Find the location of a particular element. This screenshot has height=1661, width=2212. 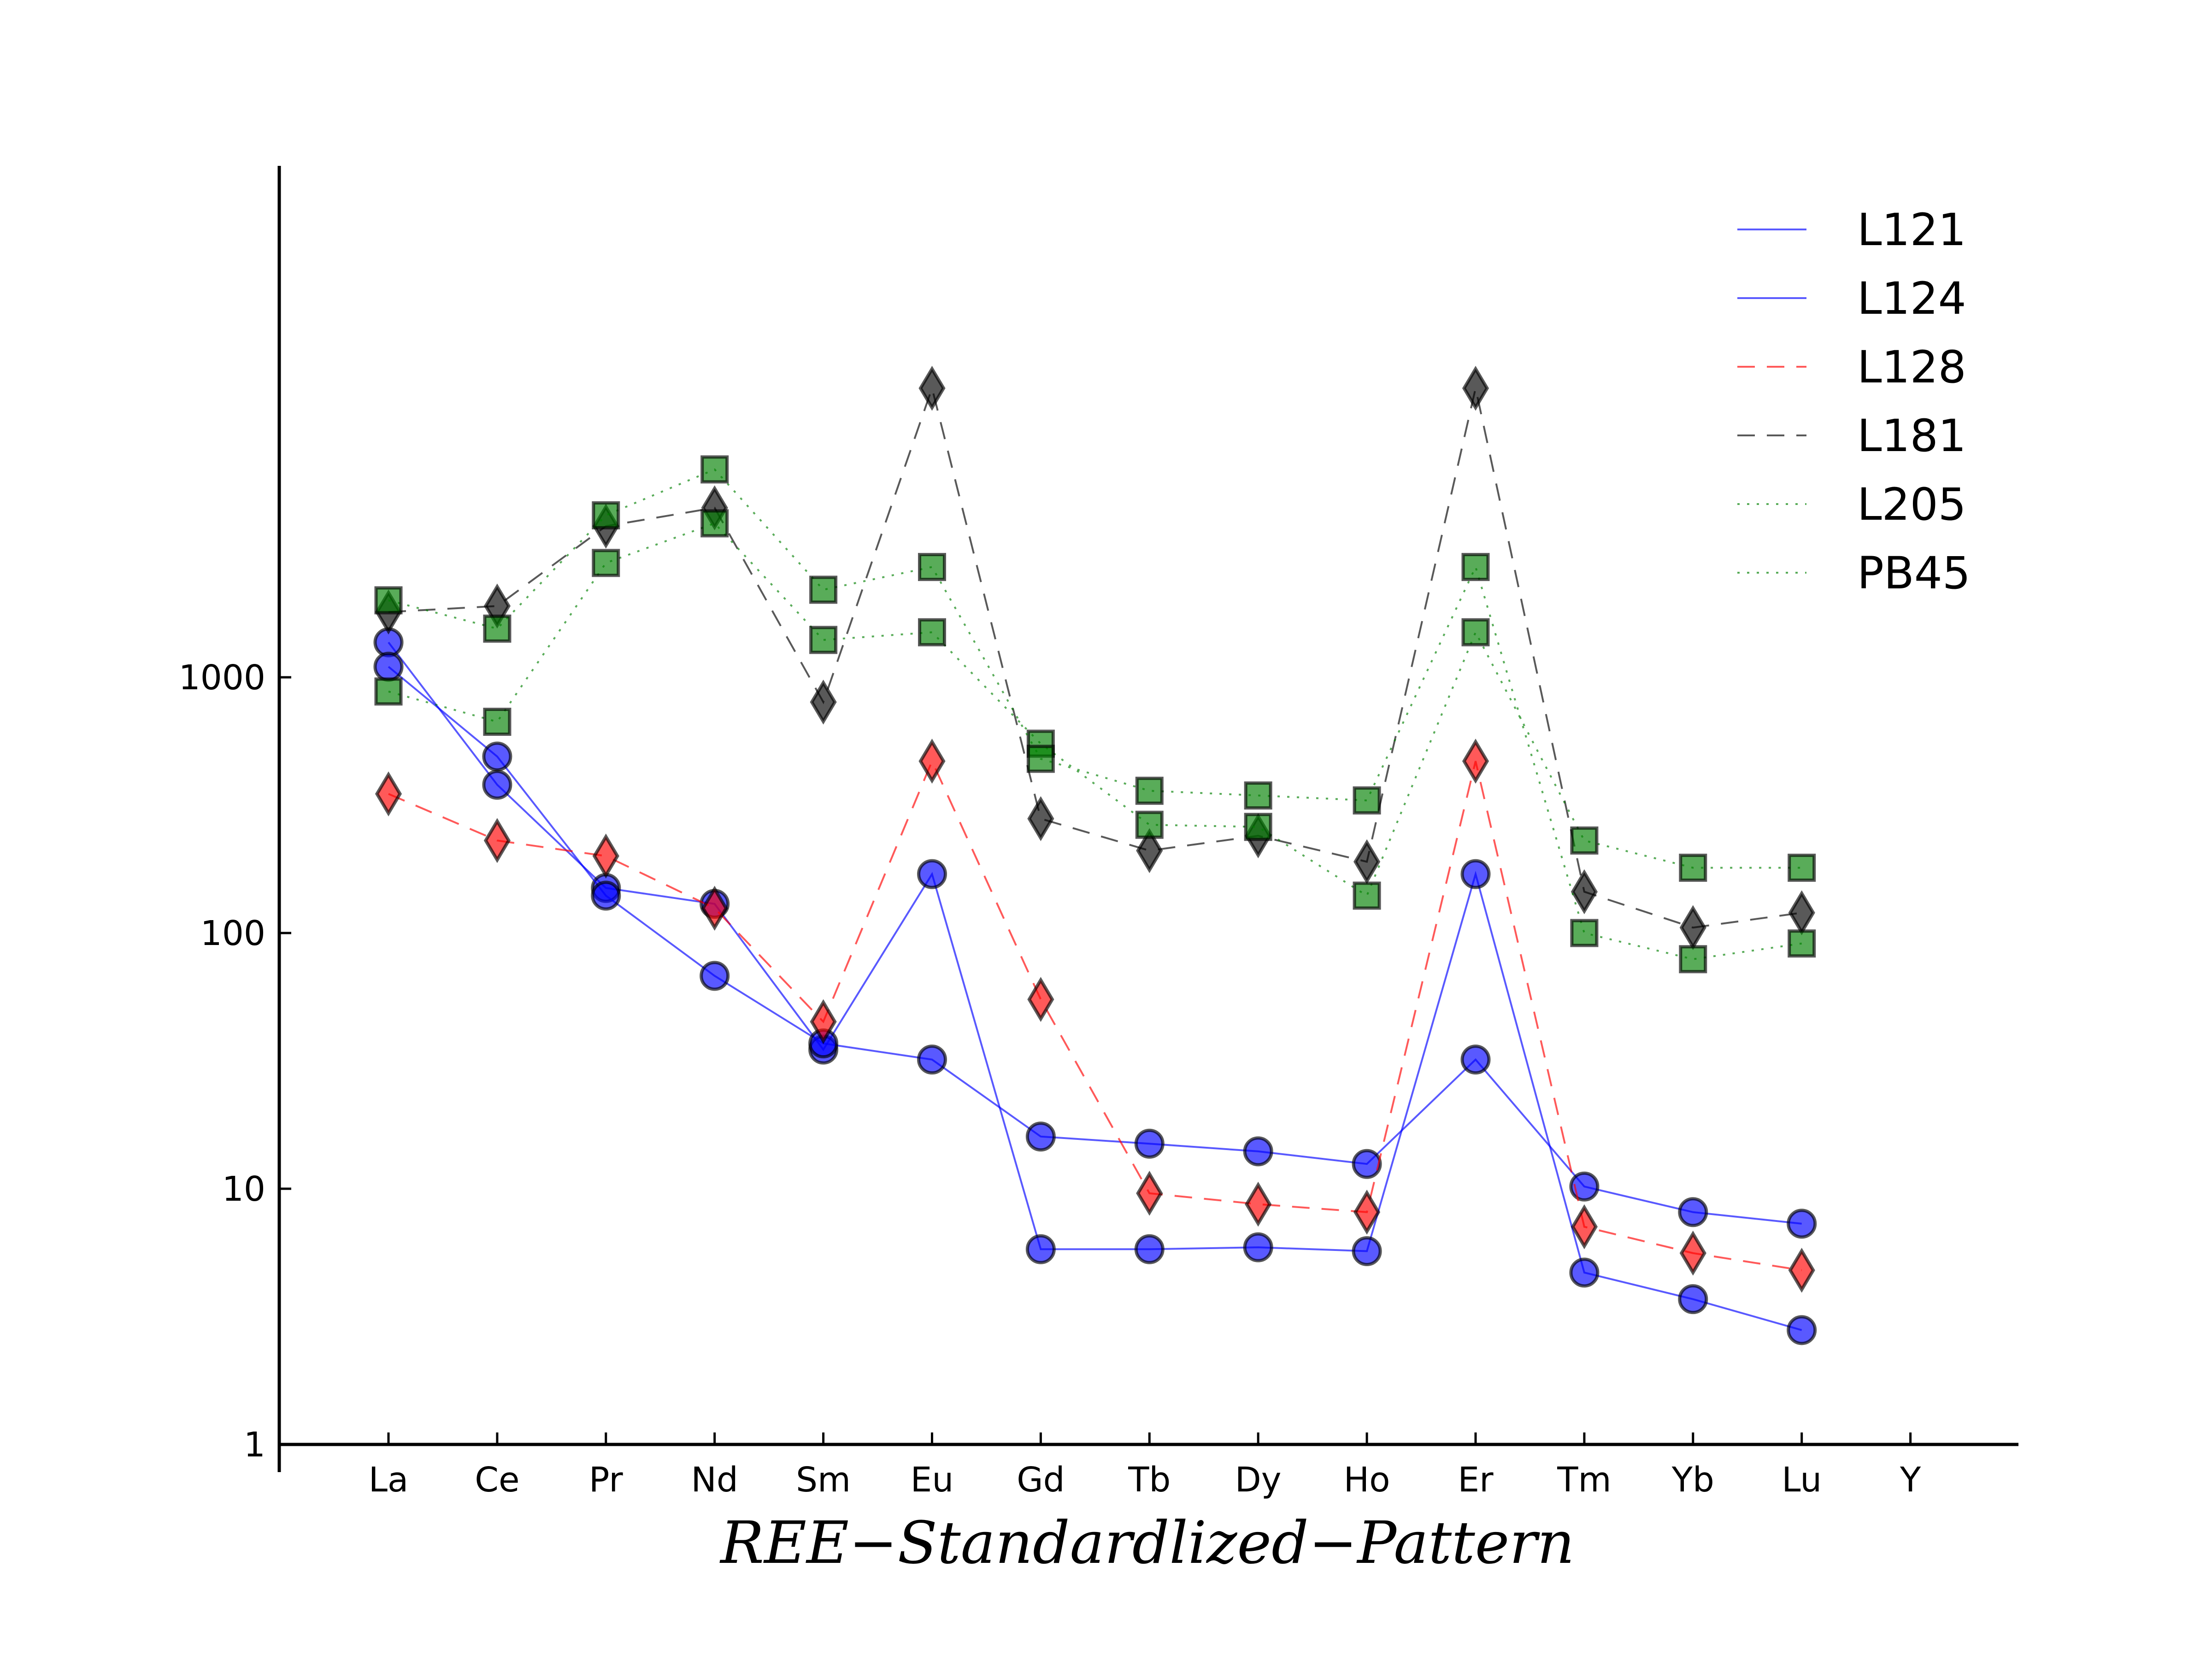

data-point-L121-Ho is located at coordinates (1367, 1251).